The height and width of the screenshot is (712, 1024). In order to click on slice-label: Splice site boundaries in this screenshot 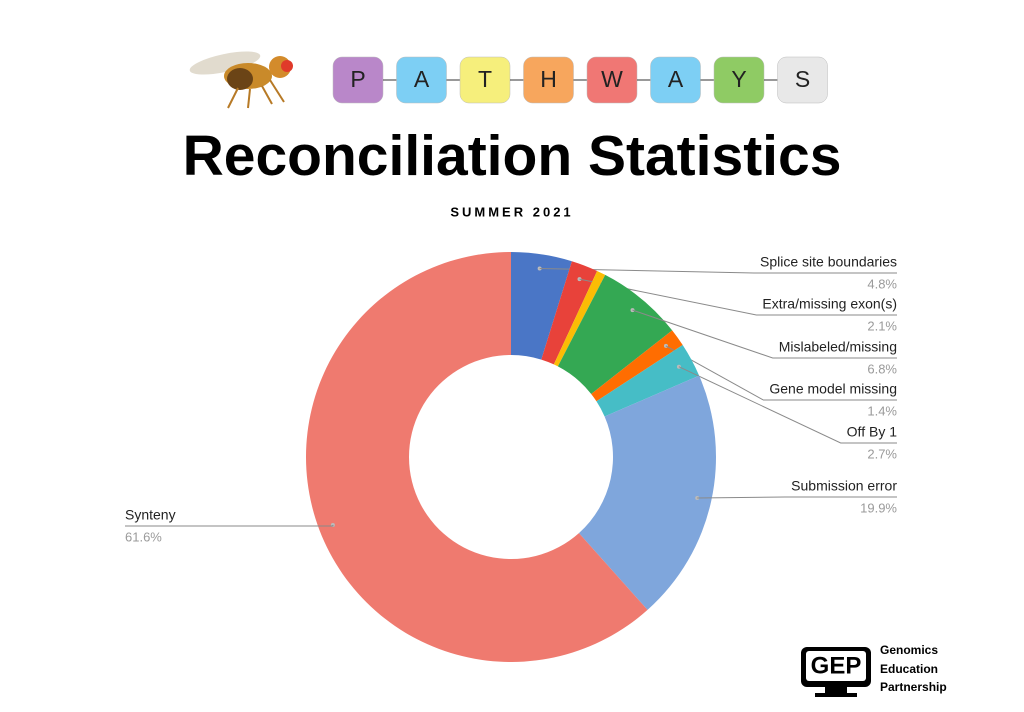, I will do `click(828, 262)`.